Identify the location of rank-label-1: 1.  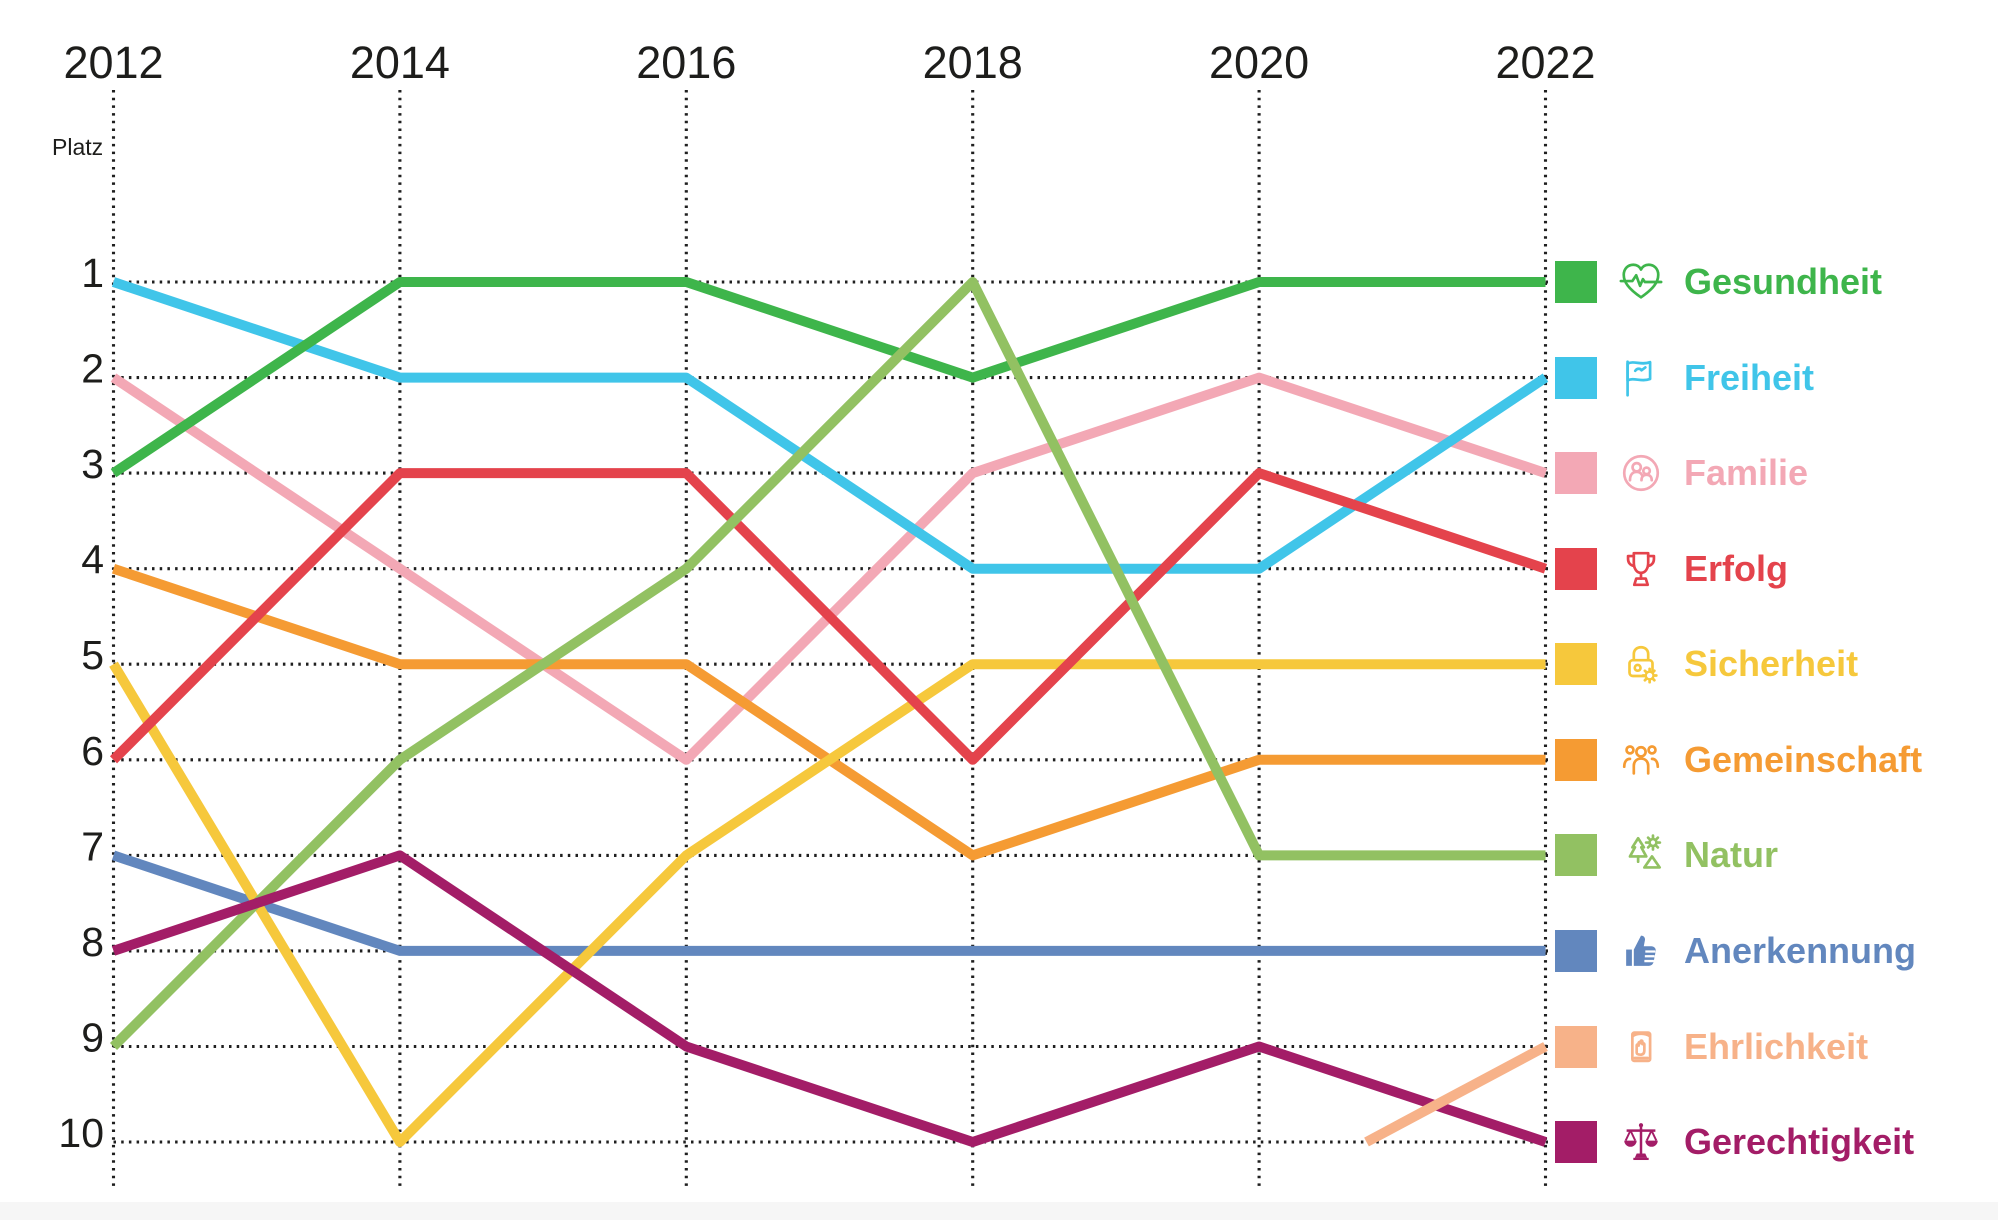
(92, 273).